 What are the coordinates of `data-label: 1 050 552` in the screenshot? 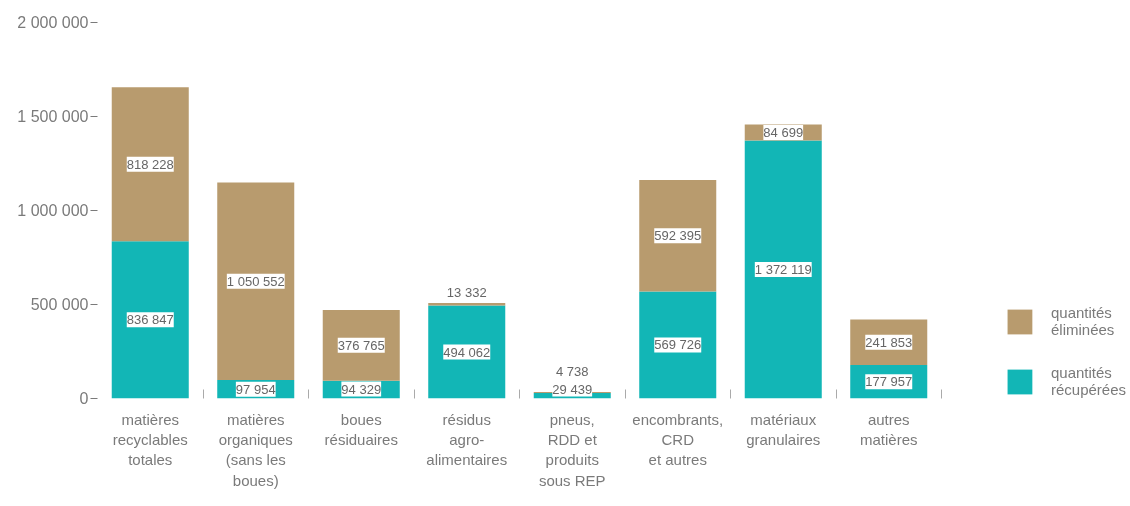 It's located at (255, 281).